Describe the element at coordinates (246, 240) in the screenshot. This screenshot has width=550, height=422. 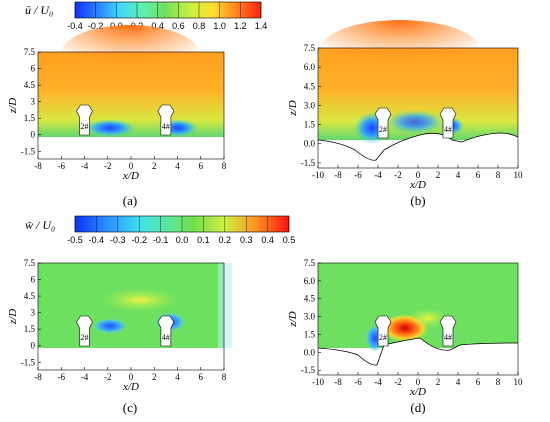
I see `colorbar-tick-label: 0.3` at that location.